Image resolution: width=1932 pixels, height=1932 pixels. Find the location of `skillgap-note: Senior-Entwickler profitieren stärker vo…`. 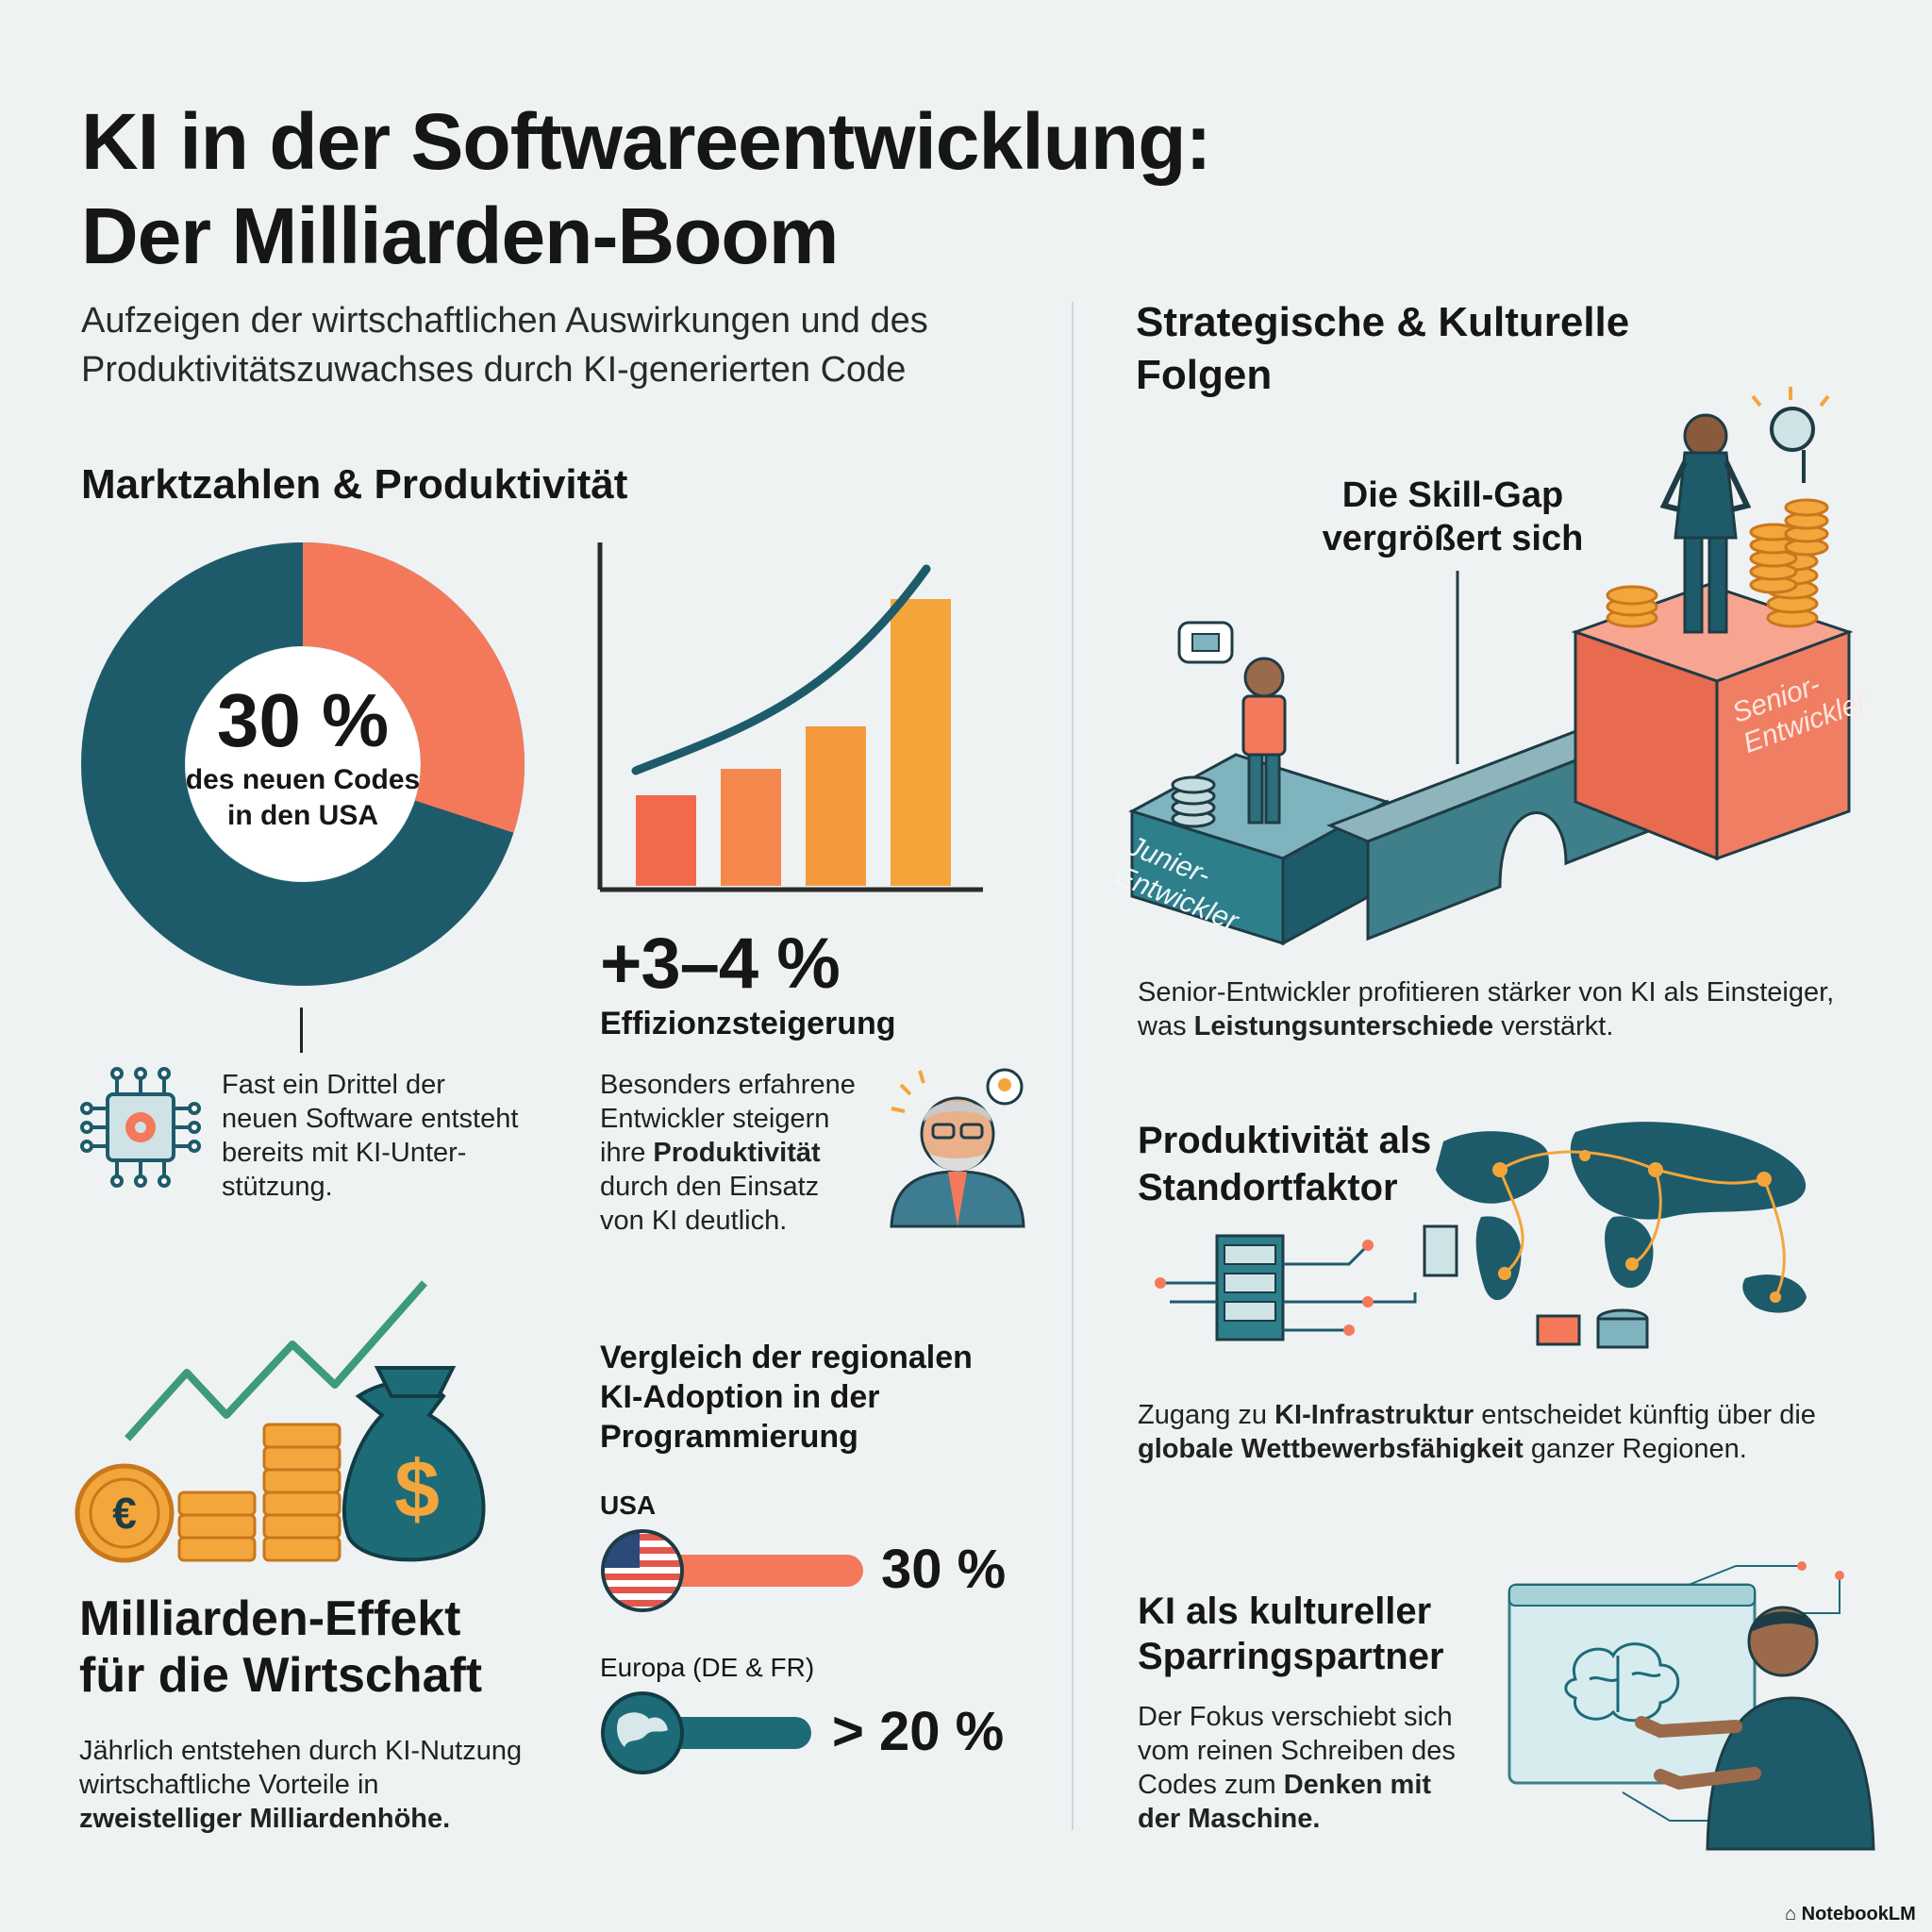

skillgap-note: Senior-Entwickler profitieren stärker vo… is located at coordinates (1486, 1009).